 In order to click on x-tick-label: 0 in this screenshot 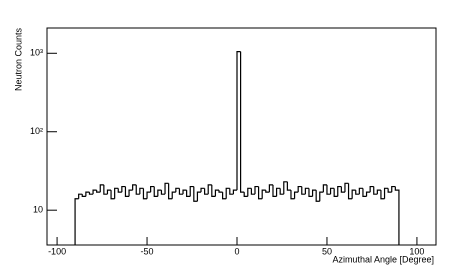, I will do `click(236, 251)`.